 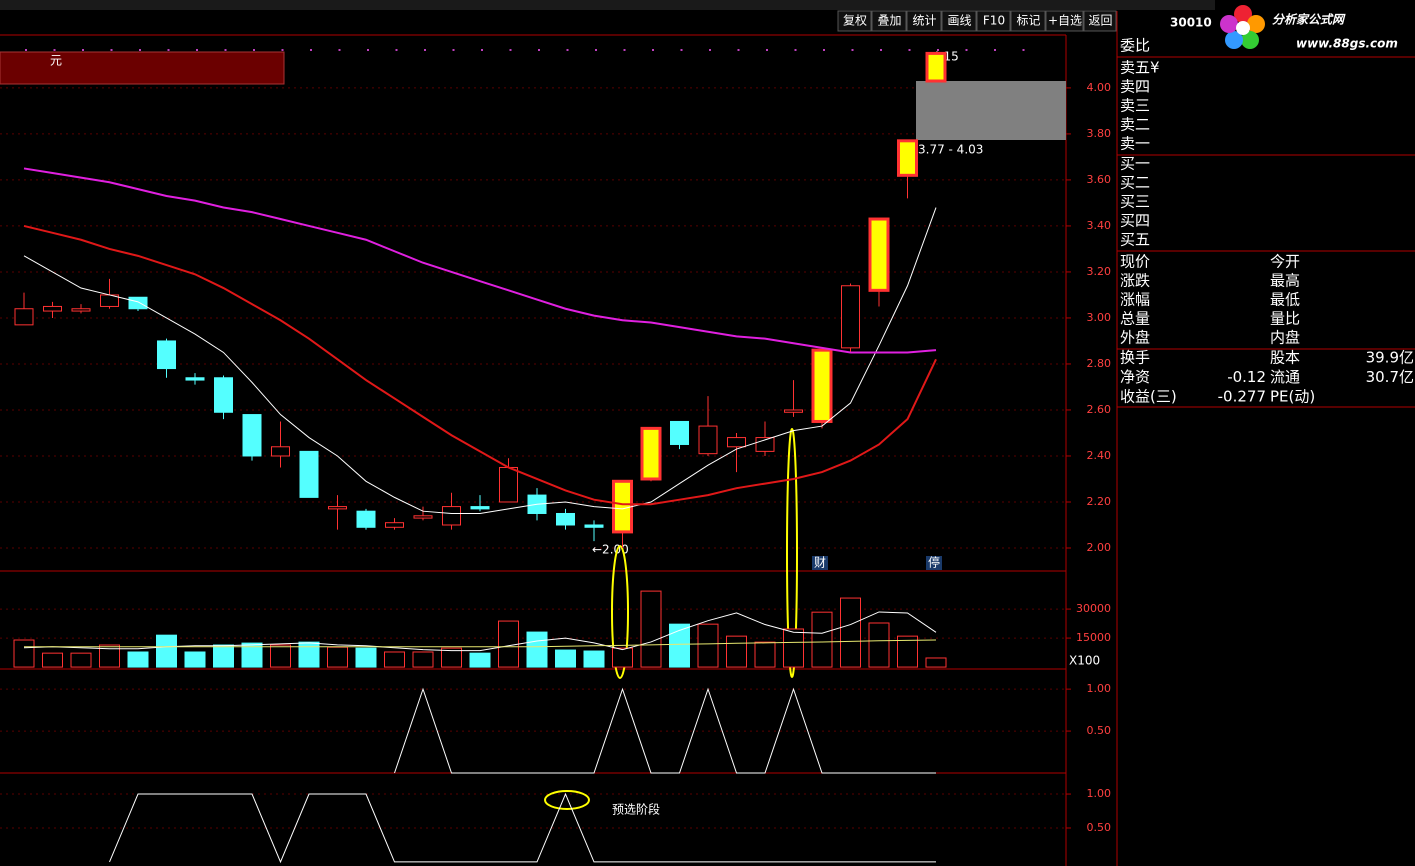 I want to click on y-tick-label: 4.00, so click(x=1099, y=87).